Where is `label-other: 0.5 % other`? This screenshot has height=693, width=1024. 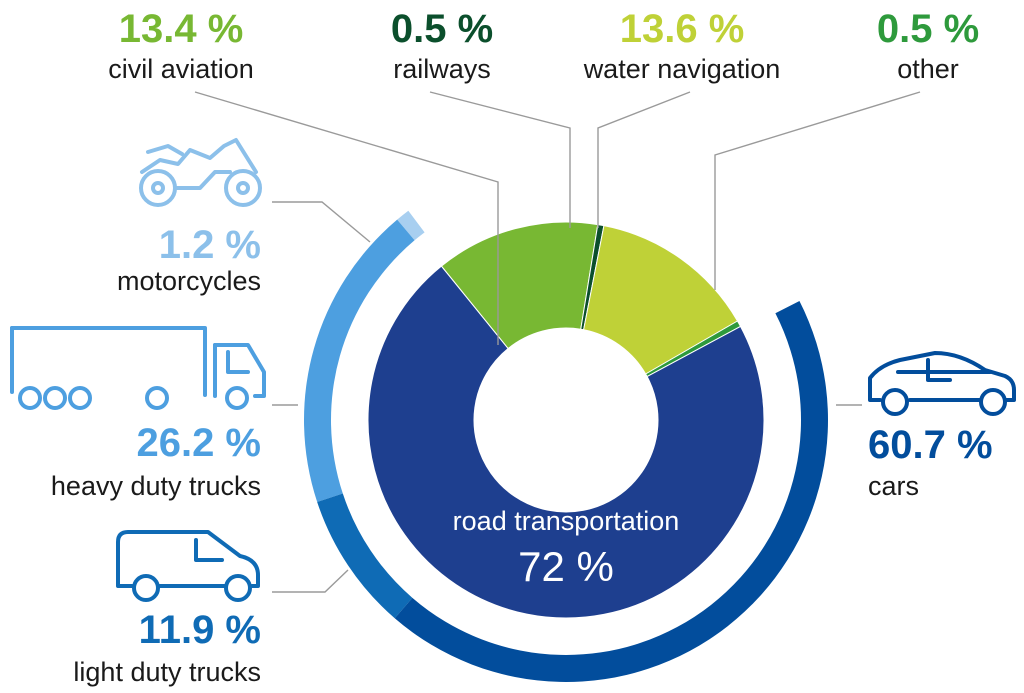 label-other: 0.5 % other is located at coordinates (928, 45).